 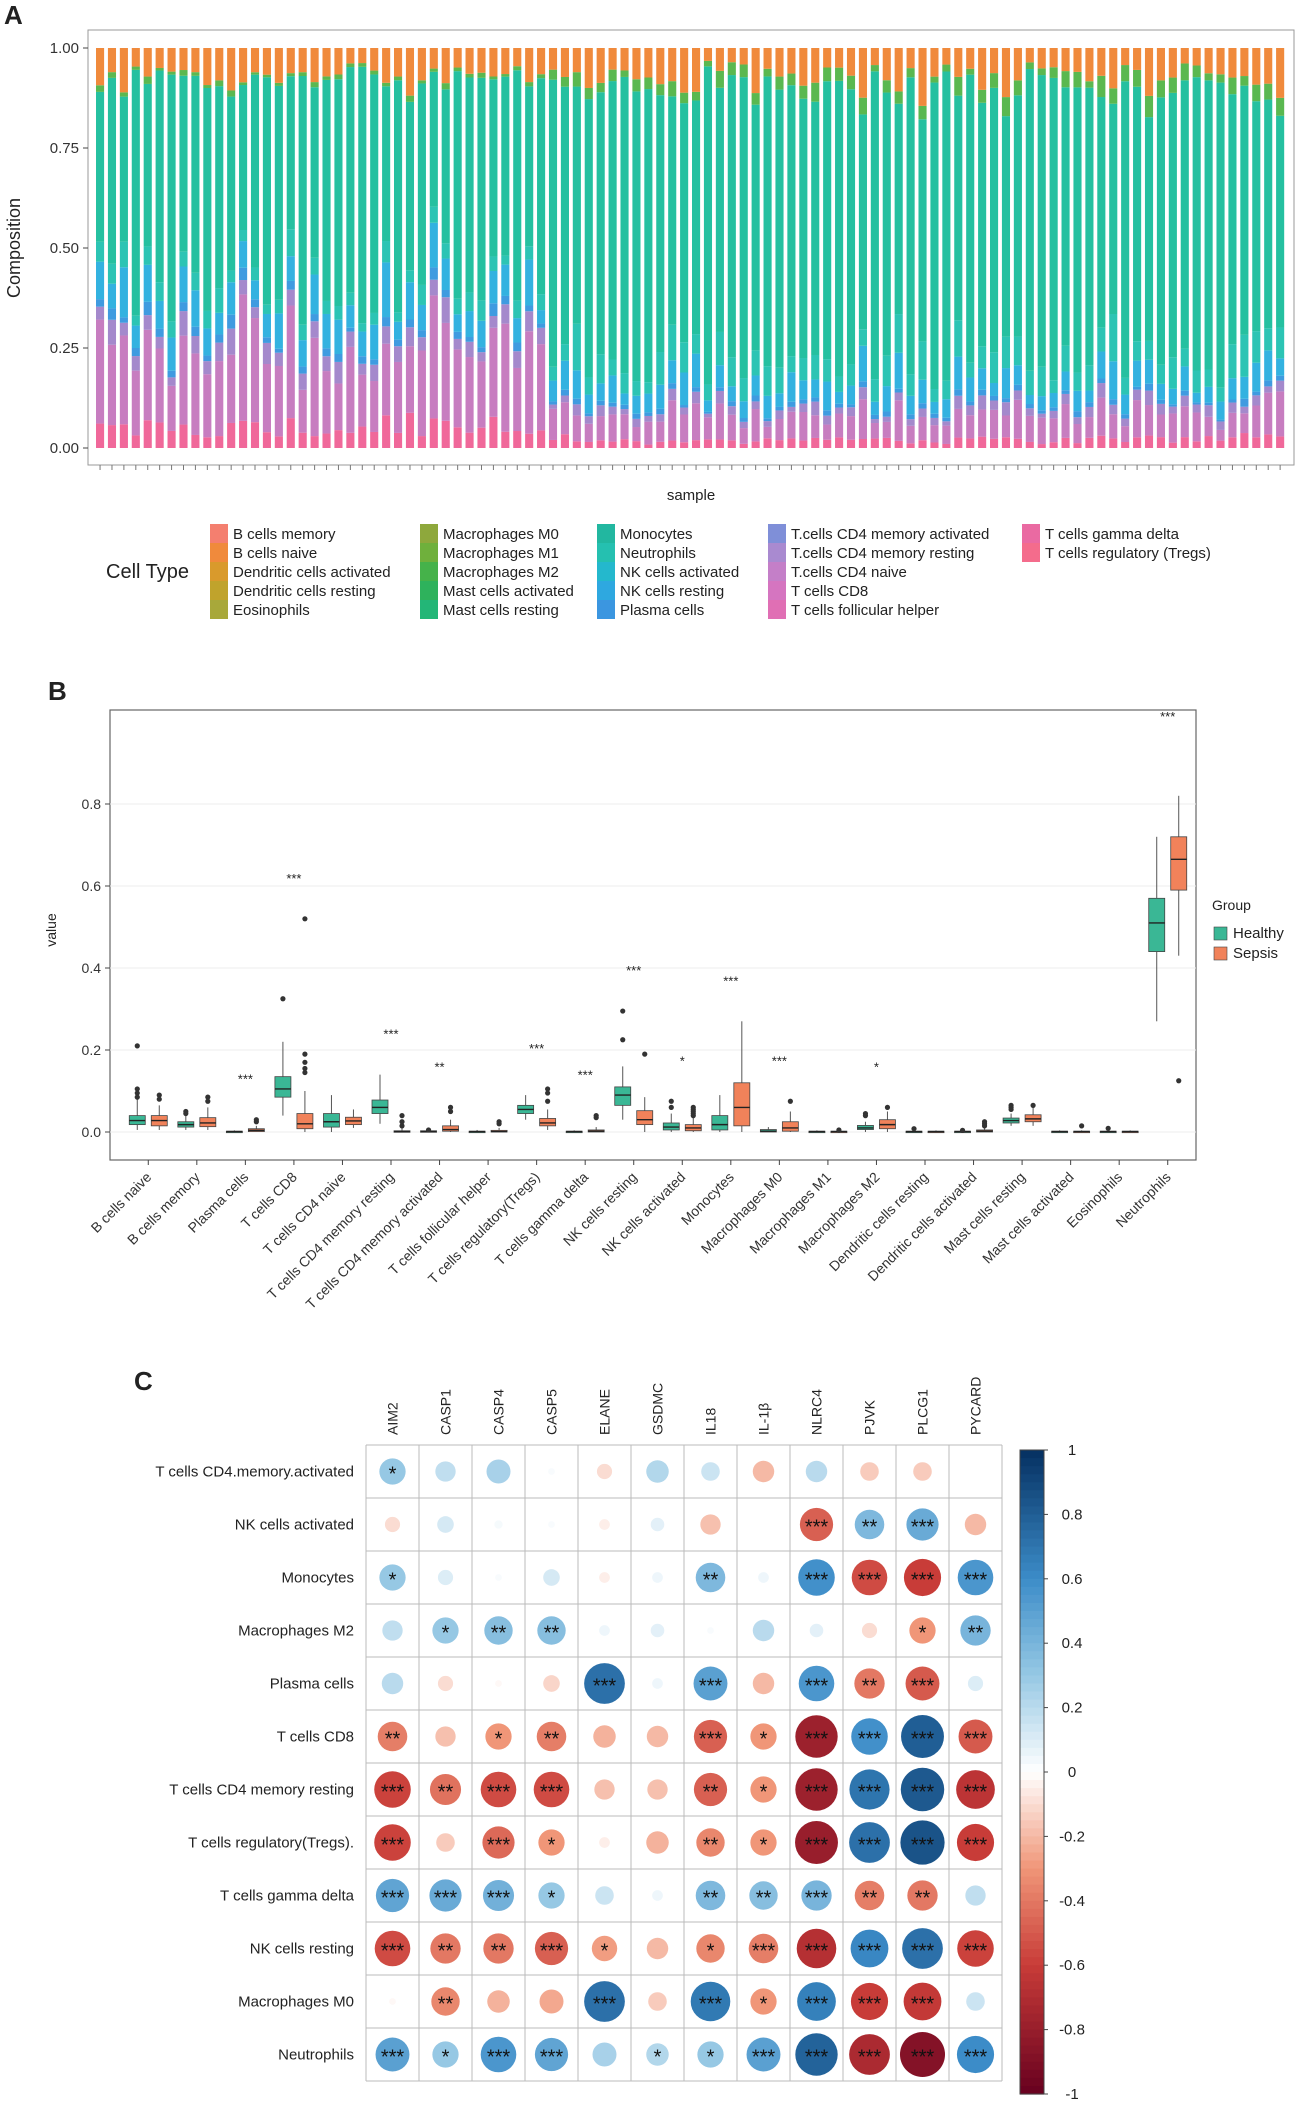 What do you see at coordinates (711, 1421) in the screenshot?
I see `column-label: IL18` at bounding box center [711, 1421].